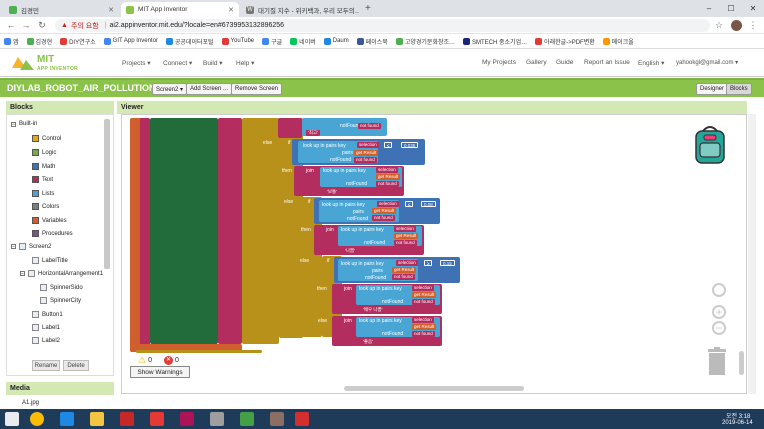  What do you see at coordinates (536, 62) in the screenshot?
I see `menu-gallery: Gallery` at bounding box center [536, 62].